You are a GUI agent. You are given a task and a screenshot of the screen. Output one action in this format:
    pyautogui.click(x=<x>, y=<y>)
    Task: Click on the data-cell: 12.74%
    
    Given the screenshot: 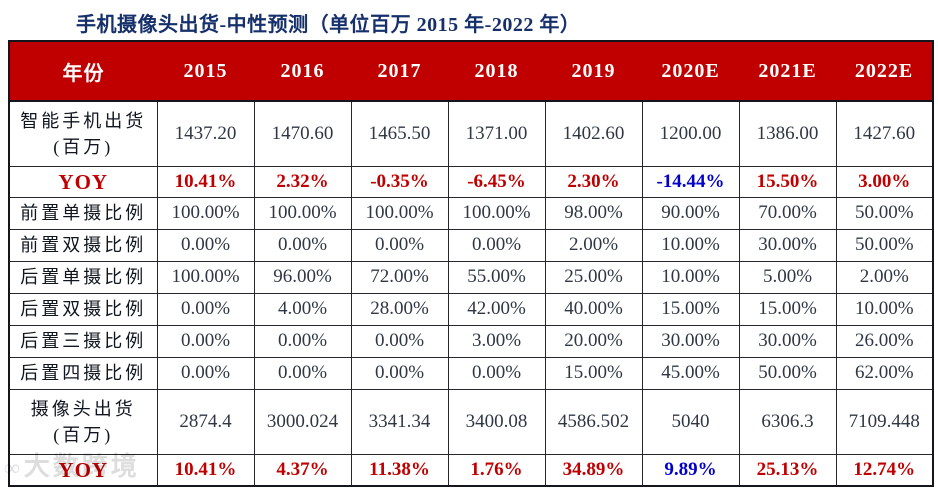 What is the action you would take?
    pyautogui.click(x=884, y=470)
    